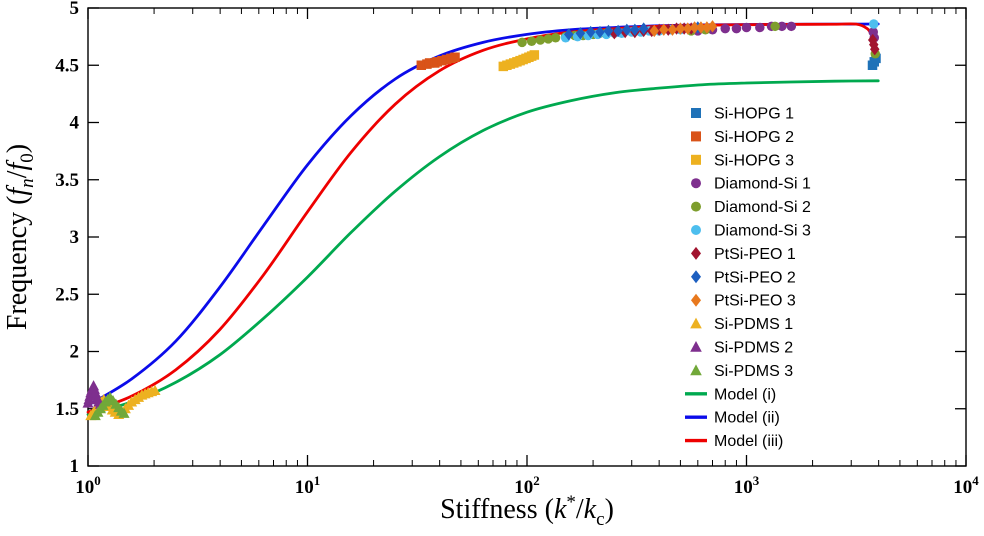 The height and width of the screenshot is (536, 984). What do you see at coordinates (755, 301) in the screenshot?
I see `legend-label: PtSi-PEO 3` at bounding box center [755, 301].